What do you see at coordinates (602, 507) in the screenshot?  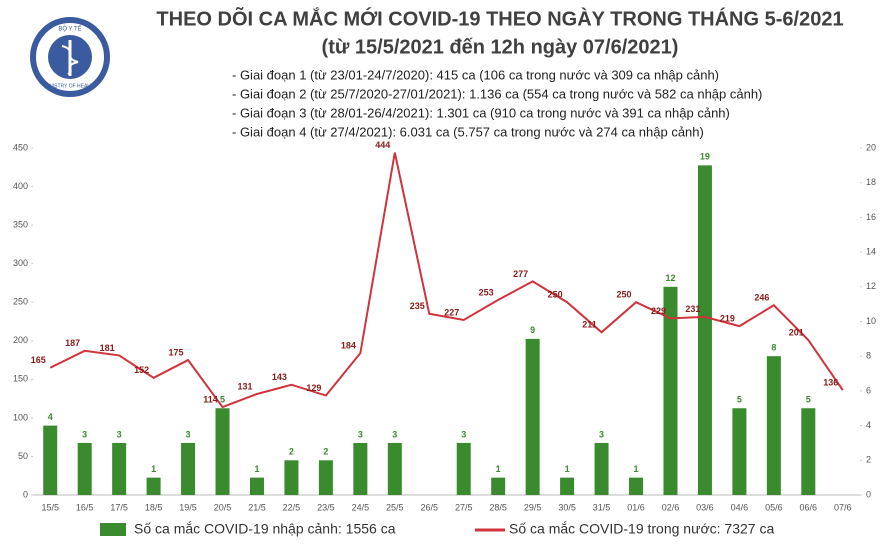 I see `x-tick-label: 31/5` at bounding box center [602, 507].